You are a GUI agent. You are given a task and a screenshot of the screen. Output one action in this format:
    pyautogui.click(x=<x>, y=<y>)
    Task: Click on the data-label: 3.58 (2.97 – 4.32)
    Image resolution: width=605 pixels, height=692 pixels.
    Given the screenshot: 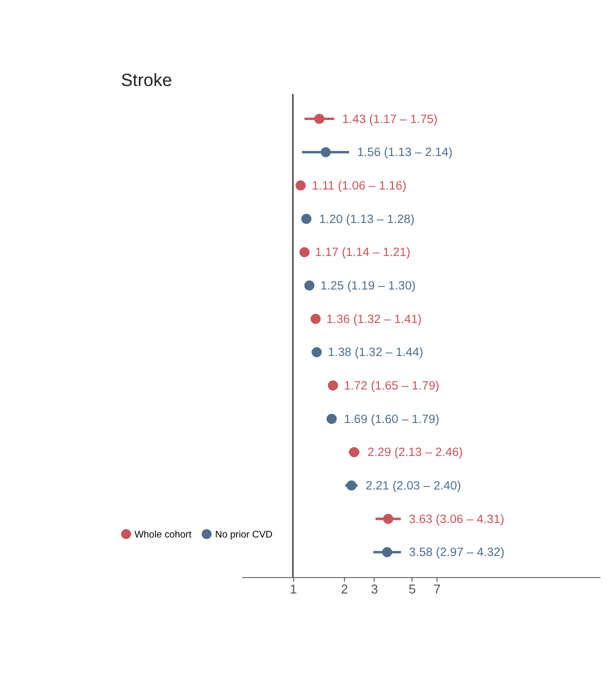 What is the action you would take?
    pyautogui.click(x=456, y=552)
    